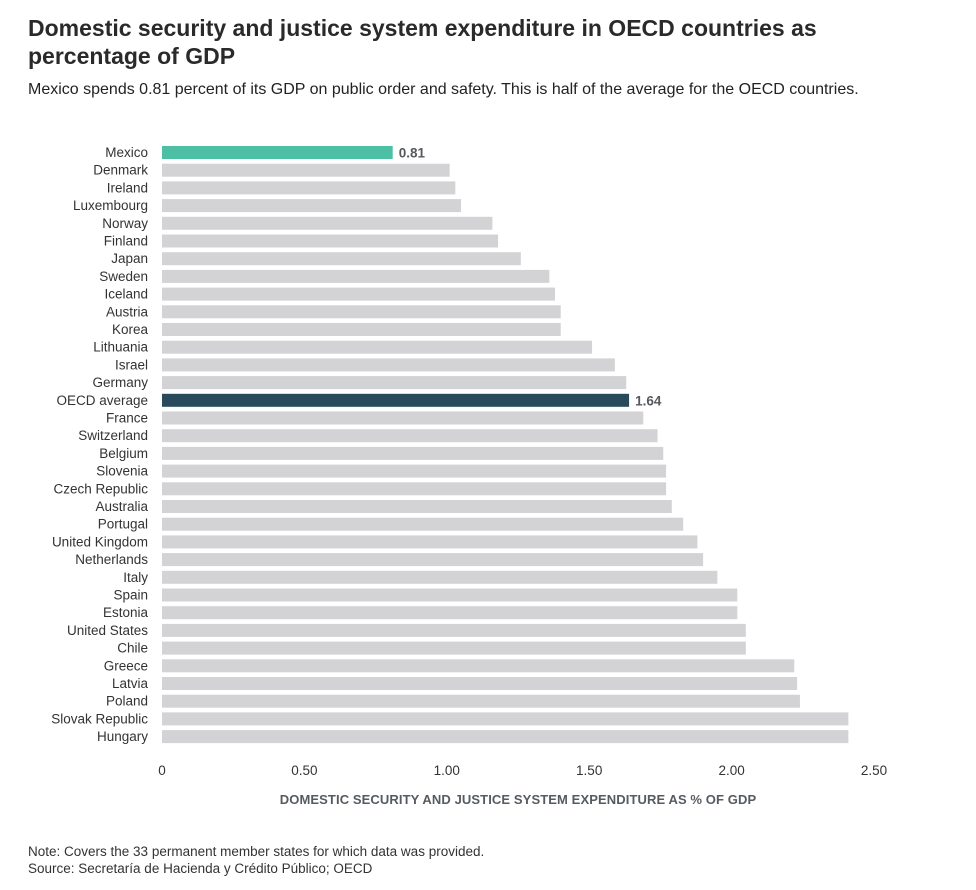  I want to click on category-label-slovak-republic: Slovak Republic, so click(99, 718).